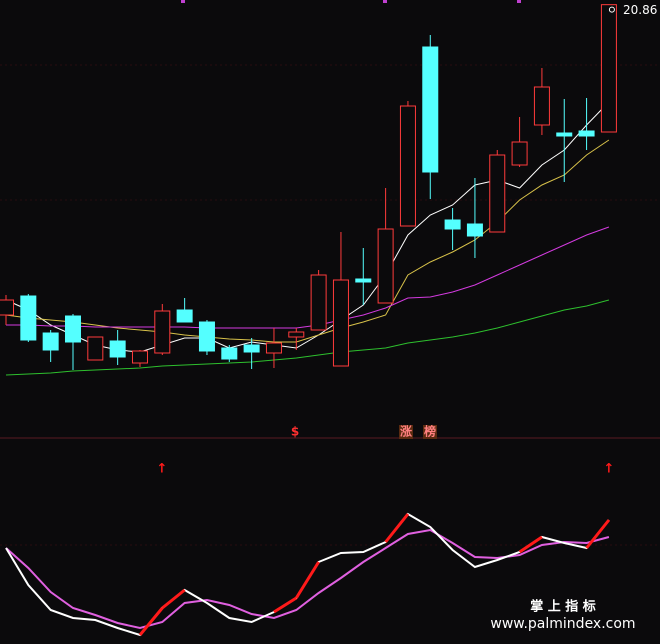  I want to click on watermark: 掌 上 指 标 www.palmindex.com, so click(562, 616).